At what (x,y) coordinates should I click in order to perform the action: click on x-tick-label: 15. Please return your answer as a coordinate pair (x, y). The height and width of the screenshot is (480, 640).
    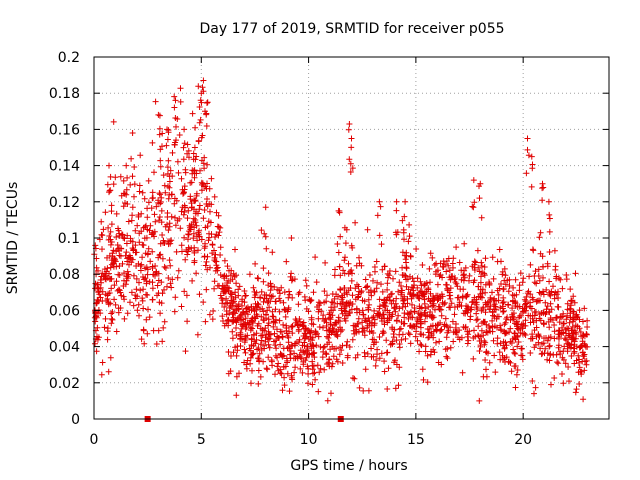
    Looking at the image, I should click on (416, 440).